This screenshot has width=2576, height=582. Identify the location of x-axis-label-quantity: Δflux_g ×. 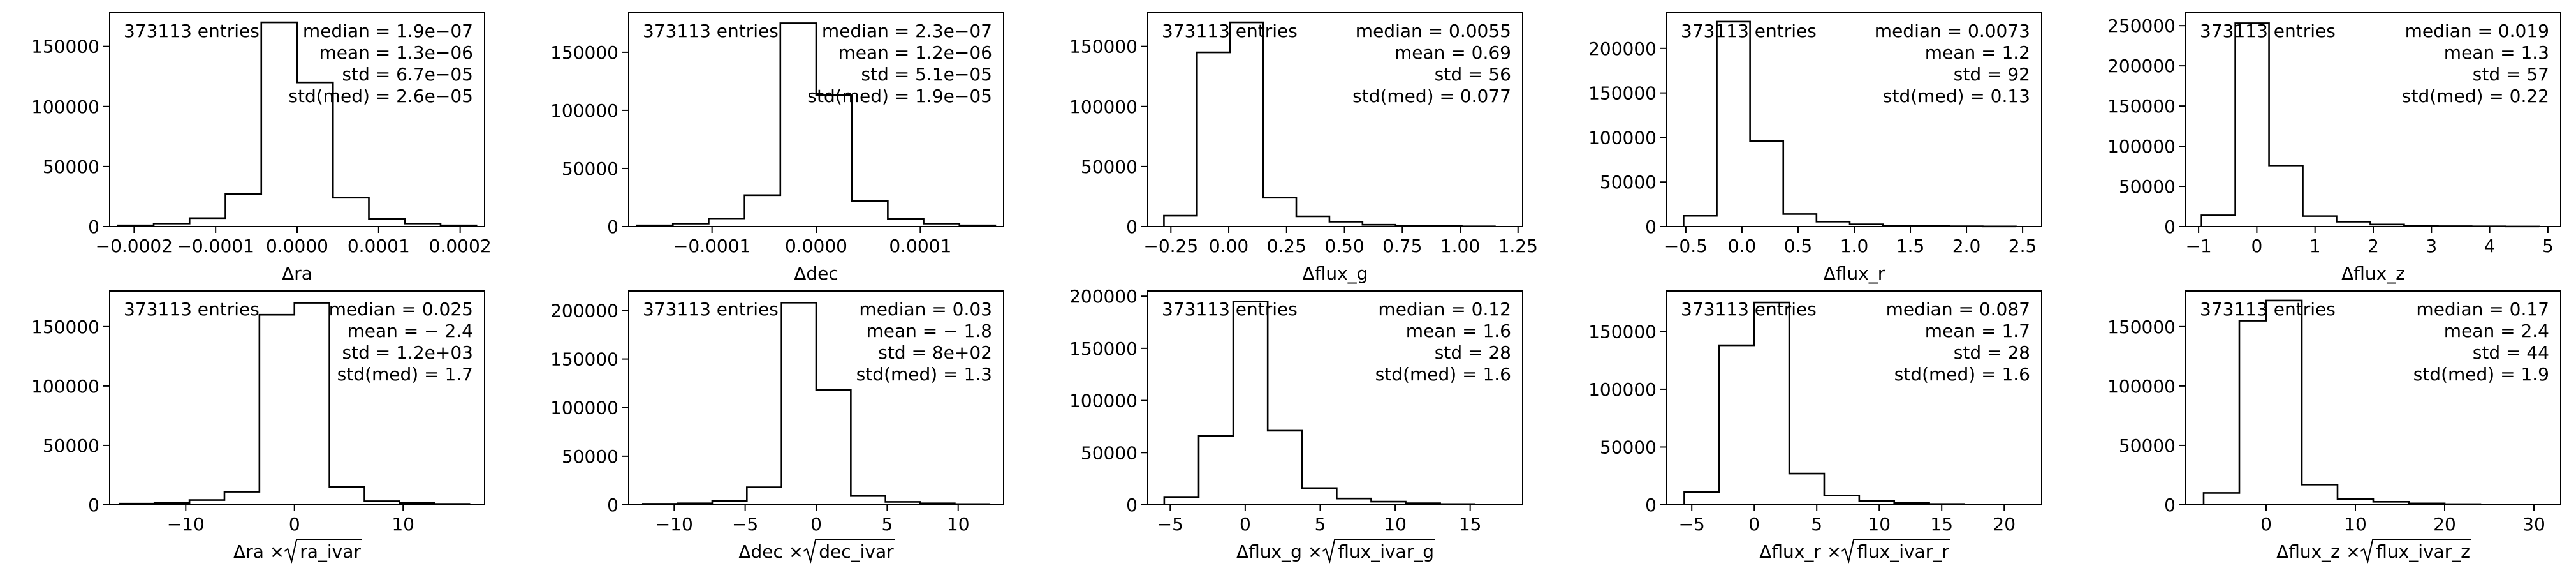
(1279, 551).